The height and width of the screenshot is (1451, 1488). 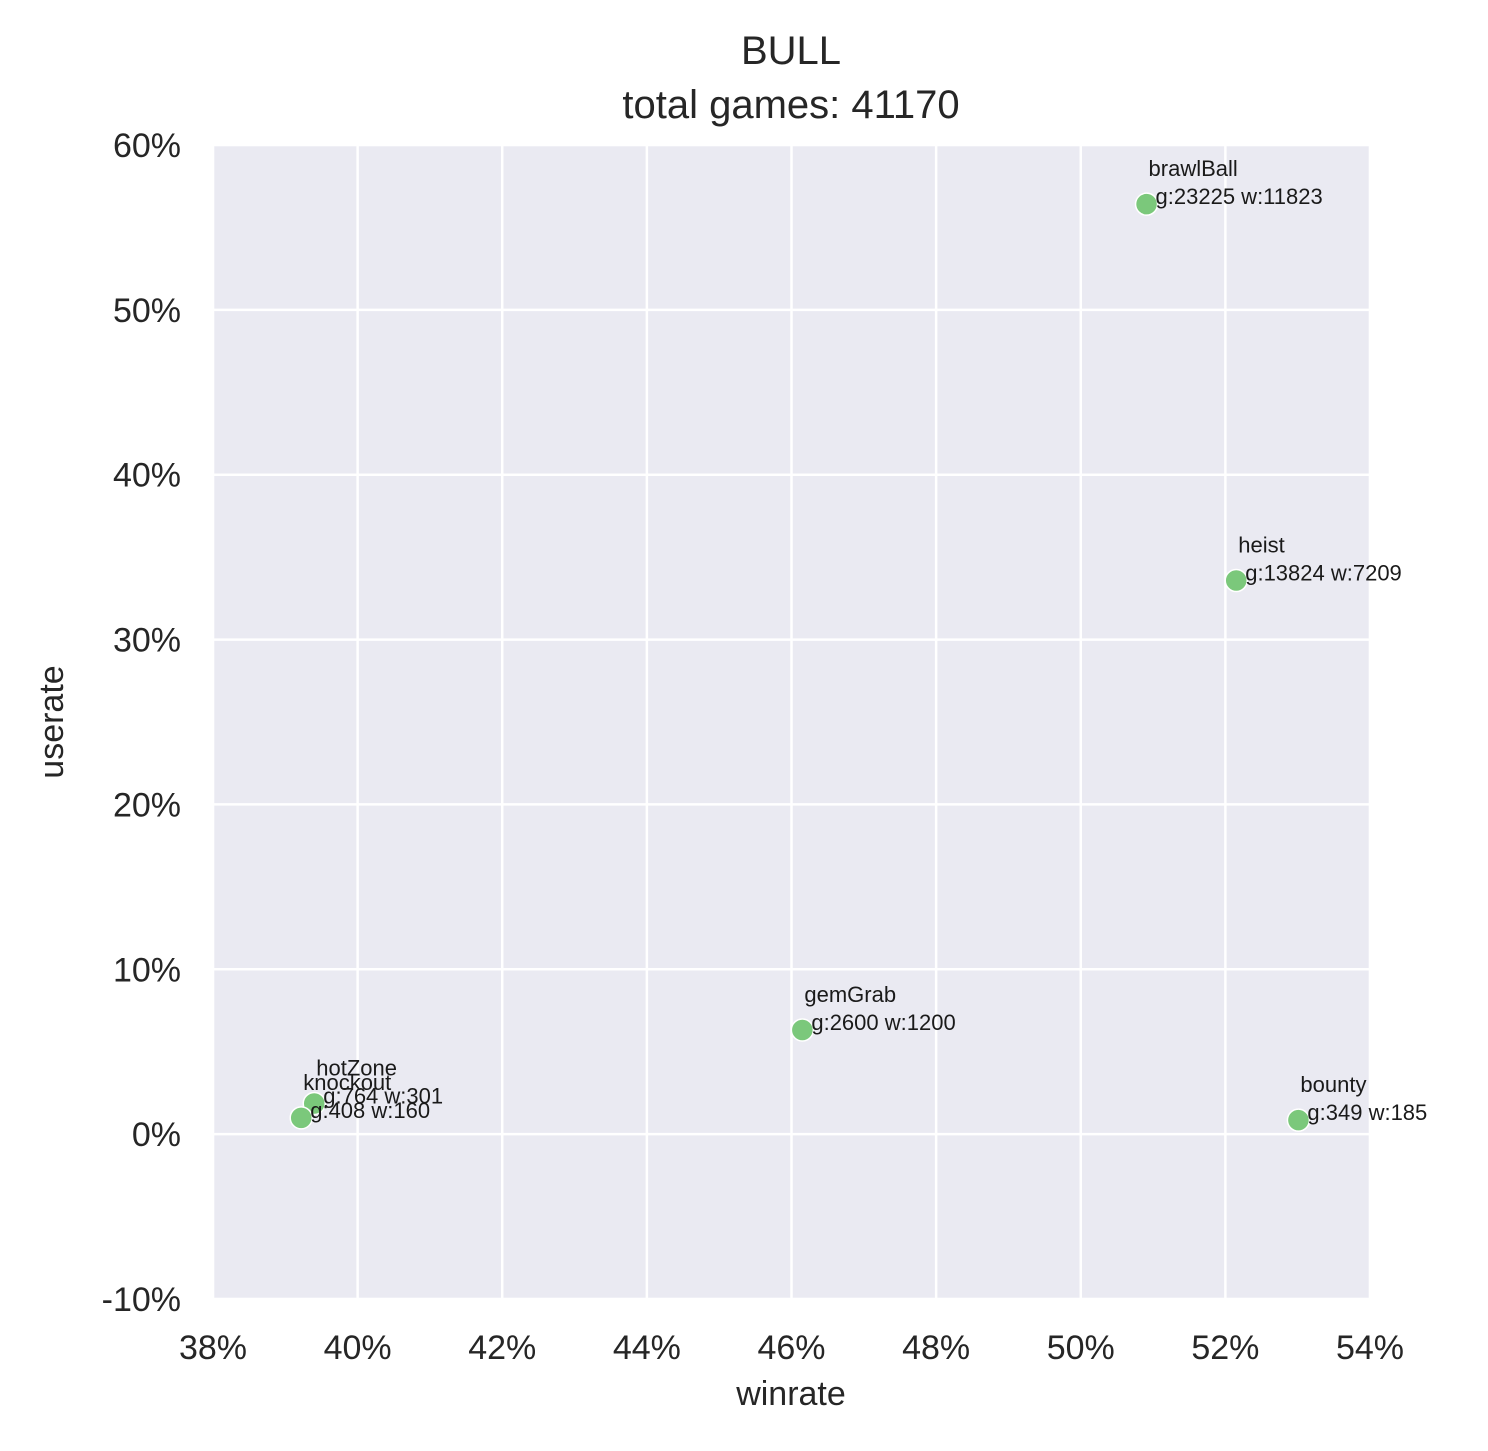 What do you see at coordinates (1225, 1348) in the screenshot?
I see `x-tick-label: 52%` at bounding box center [1225, 1348].